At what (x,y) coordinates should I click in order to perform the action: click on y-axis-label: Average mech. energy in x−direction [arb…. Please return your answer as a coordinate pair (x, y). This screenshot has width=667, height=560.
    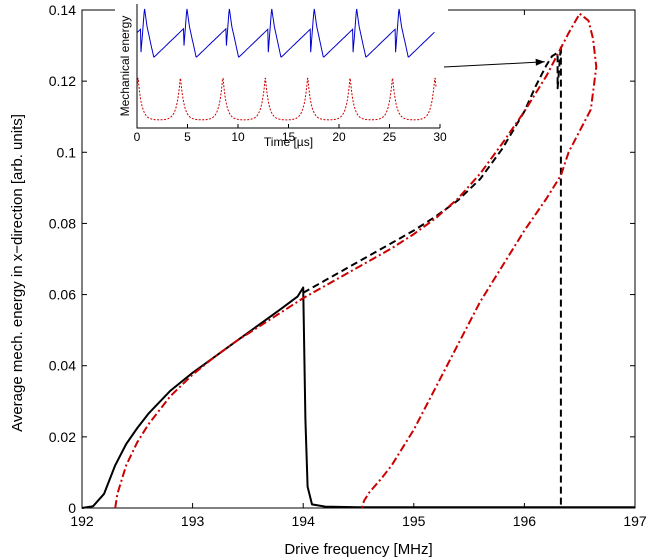
    Looking at the image, I should click on (17, 273).